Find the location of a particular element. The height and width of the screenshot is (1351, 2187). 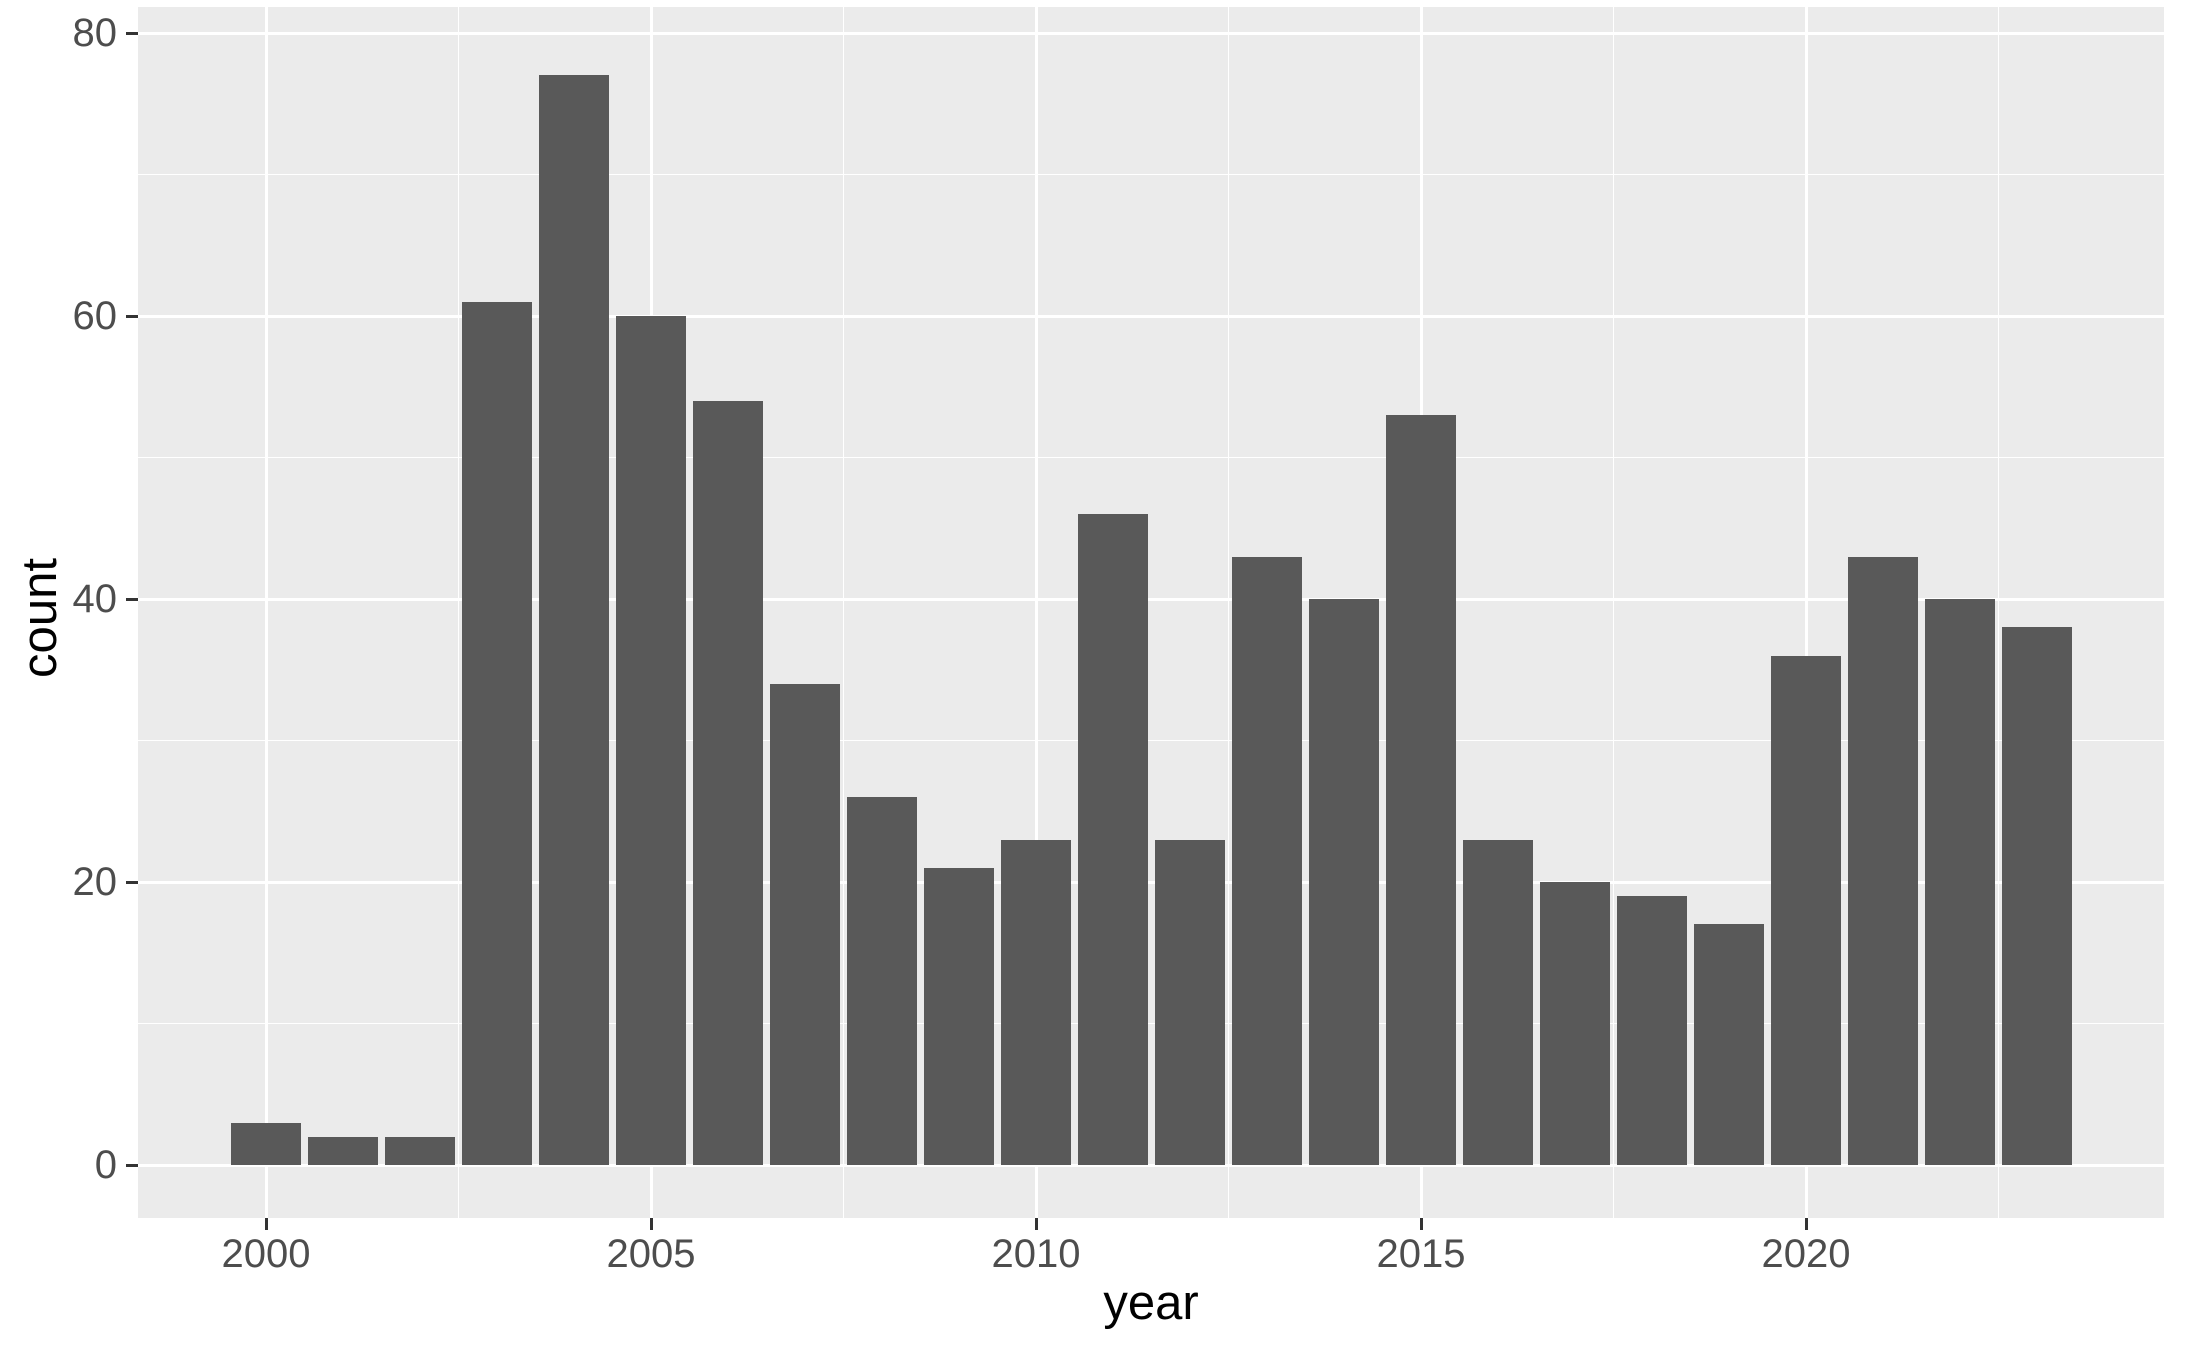

bar-2006 is located at coordinates (728, 782).